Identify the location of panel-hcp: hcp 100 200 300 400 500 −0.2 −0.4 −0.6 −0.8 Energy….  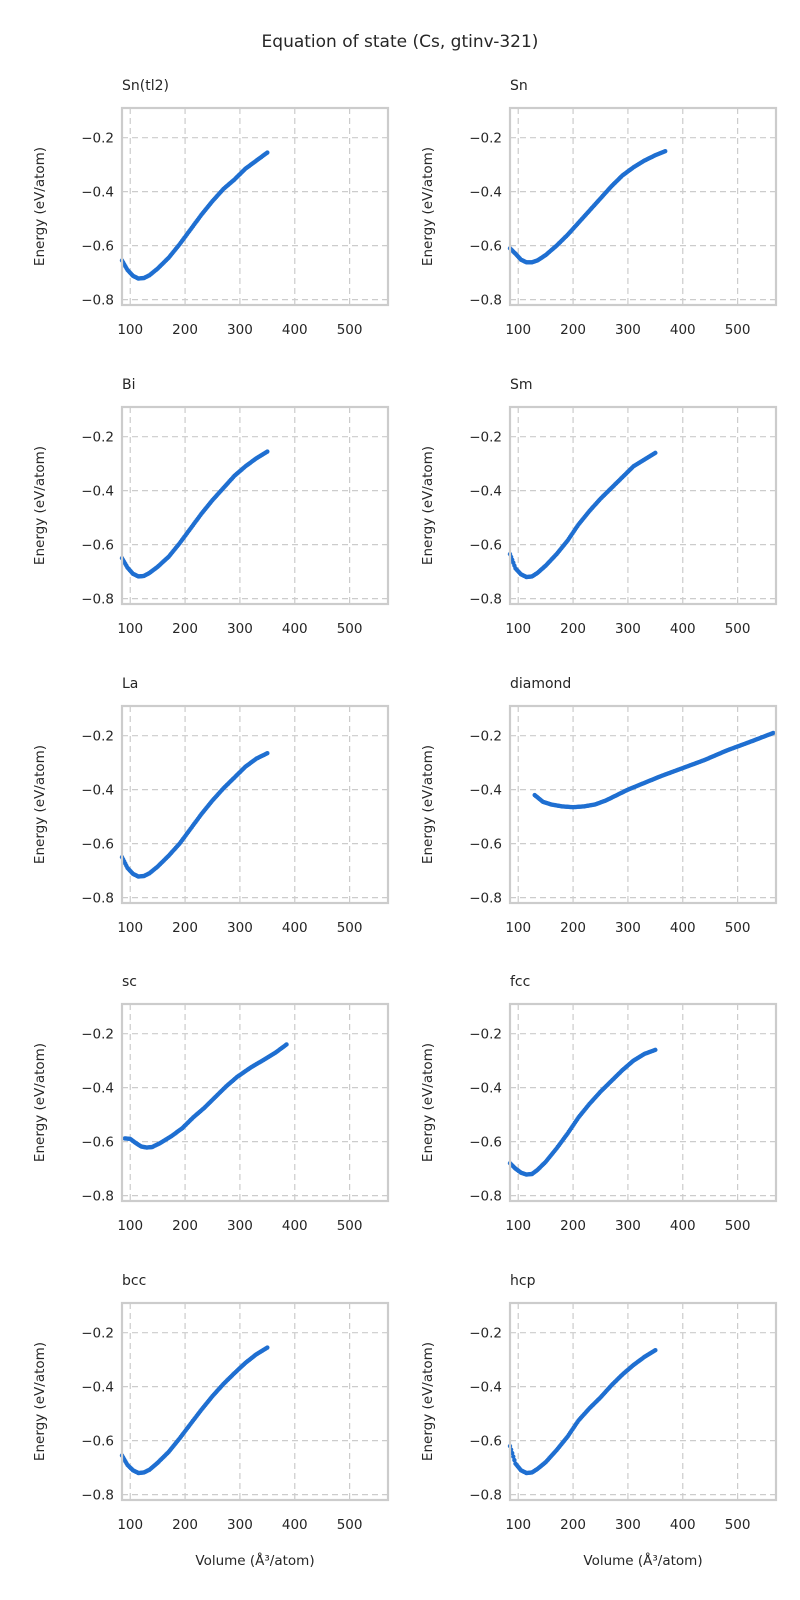
(599, 1421).